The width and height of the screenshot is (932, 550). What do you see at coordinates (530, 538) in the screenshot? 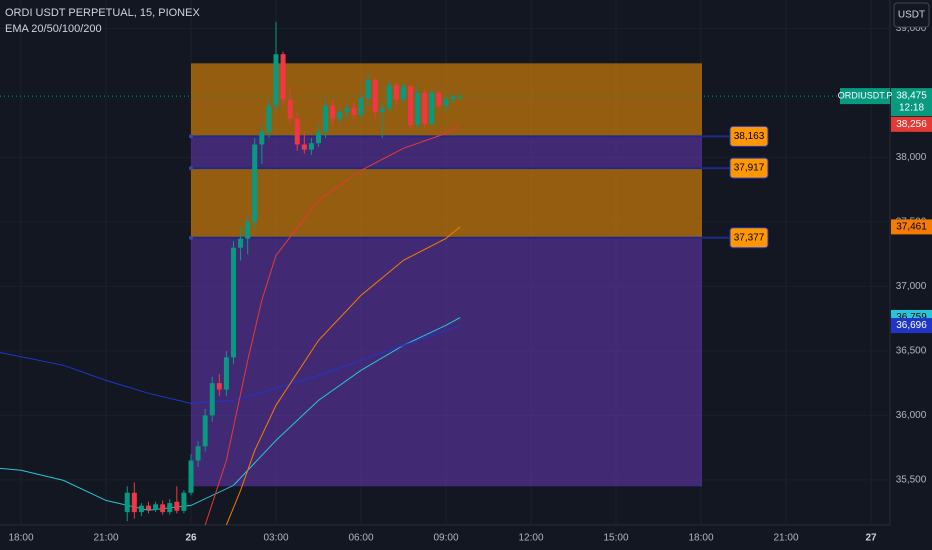
I see `x-tick-label: 12:00` at bounding box center [530, 538].